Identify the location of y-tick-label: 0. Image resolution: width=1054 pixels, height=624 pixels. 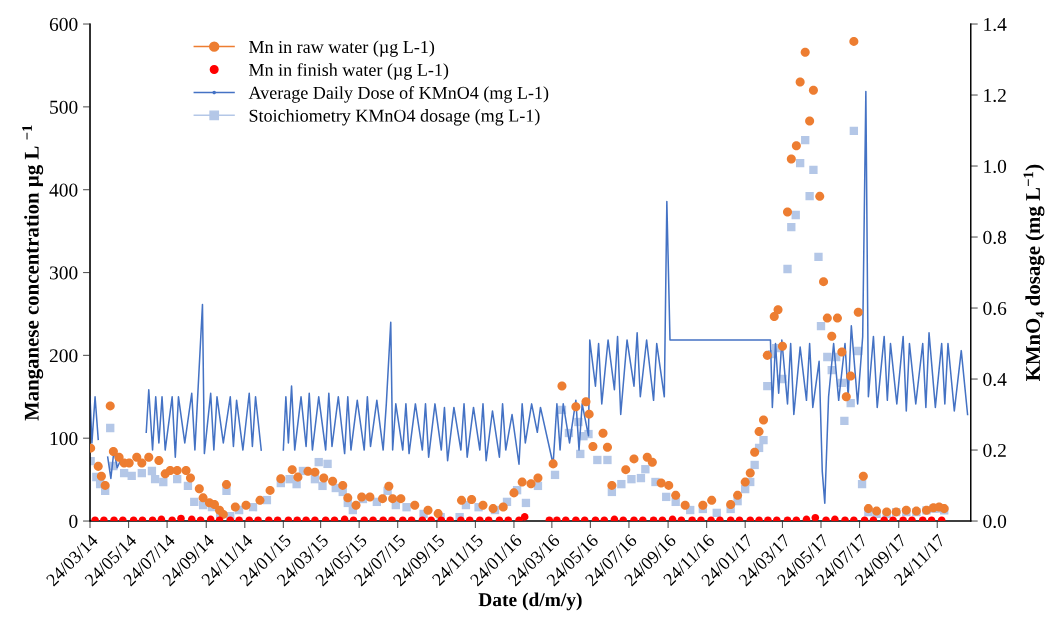
(73, 521).